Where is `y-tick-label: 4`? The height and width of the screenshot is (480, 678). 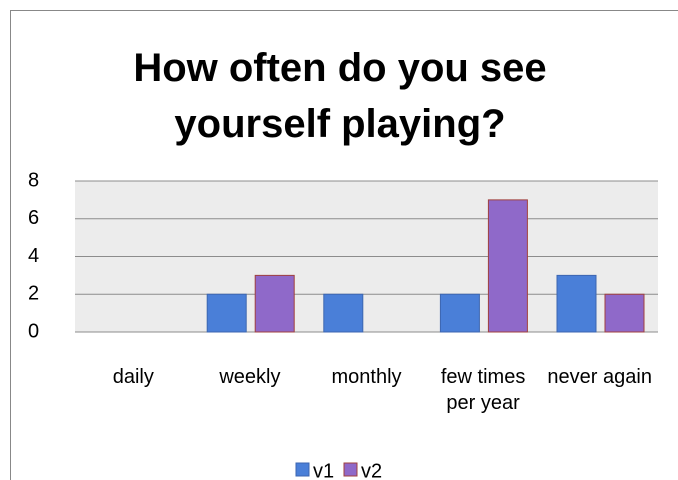
y-tick-label: 4 is located at coordinates (33, 256).